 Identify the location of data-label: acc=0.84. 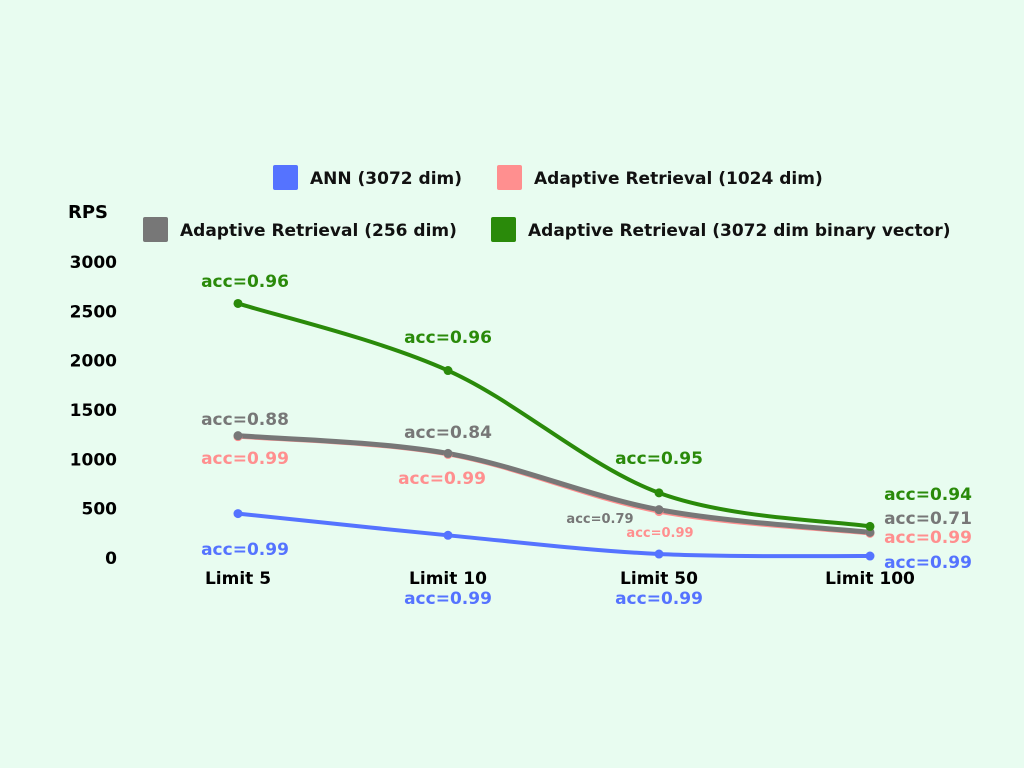
(448, 433).